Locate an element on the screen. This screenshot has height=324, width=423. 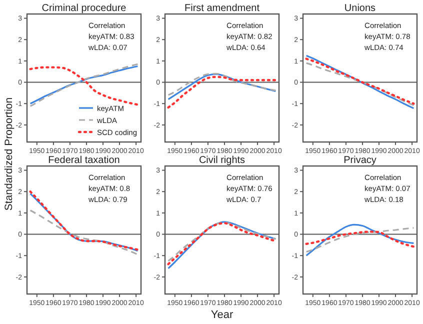
chart-title: Unions is located at coordinates (360, 8).